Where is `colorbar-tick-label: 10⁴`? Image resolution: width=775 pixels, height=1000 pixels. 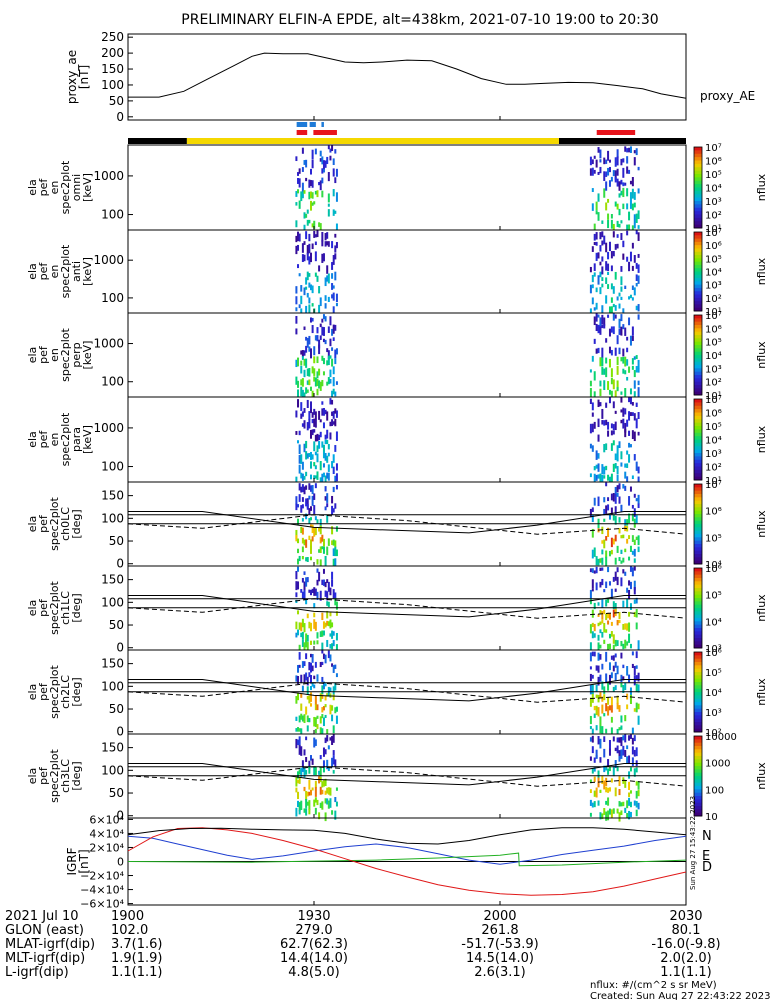 colorbar-tick-label: 10⁴ is located at coordinates (713, 565).